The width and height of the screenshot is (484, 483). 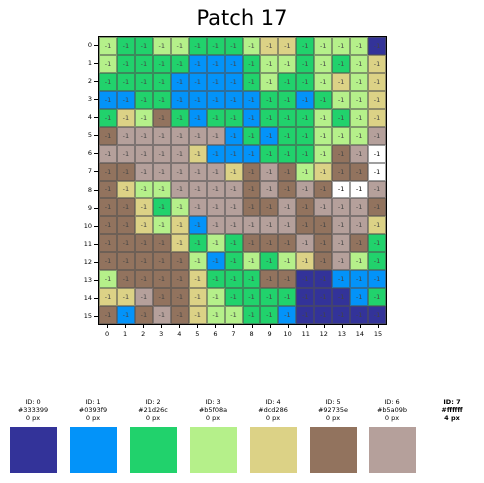 I want to click on x-tick-label: 7, so click(x=233, y=334).